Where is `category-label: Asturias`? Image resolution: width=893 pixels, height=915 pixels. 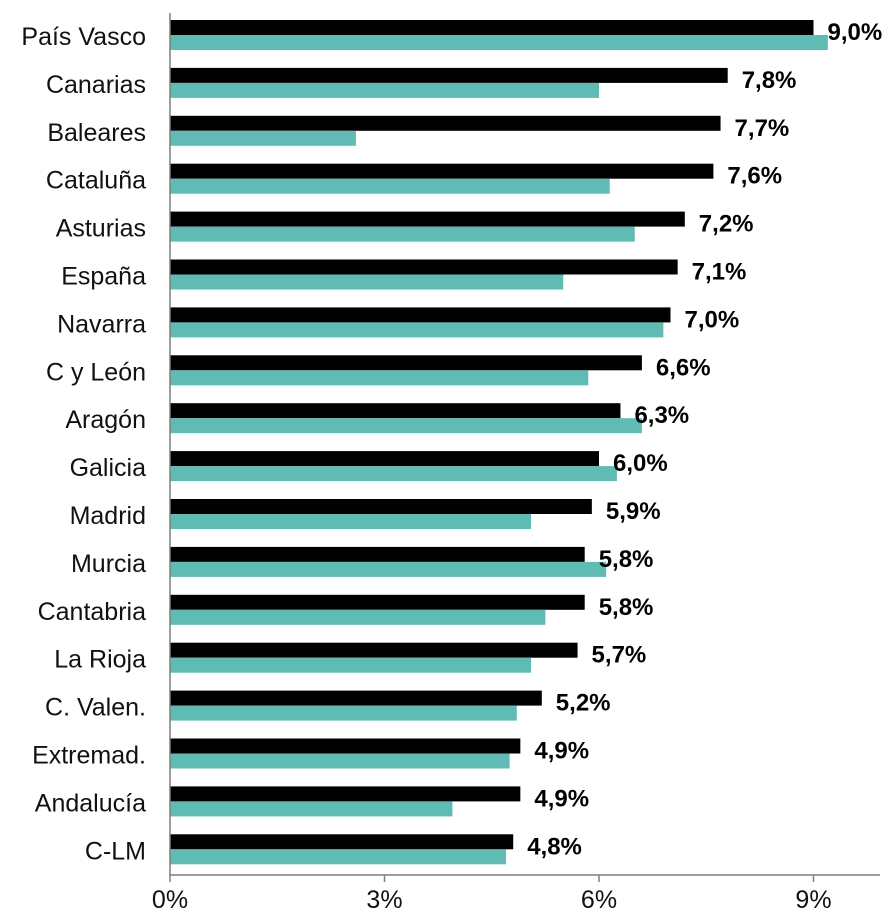 category-label: Asturias is located at coordinates (101, 229).